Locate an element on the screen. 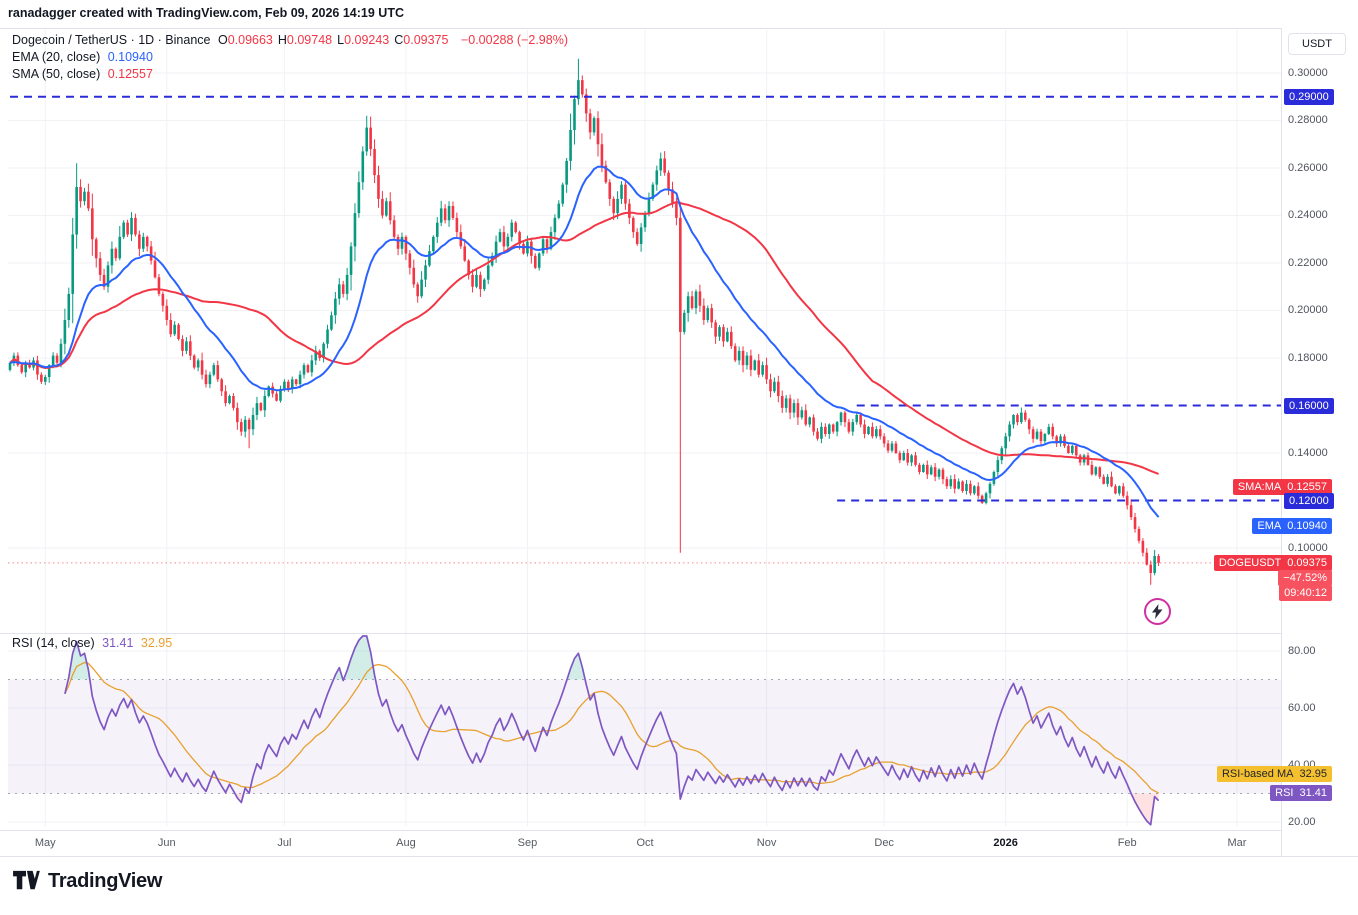  time-axis-label: Aug is located at coordinates (406, 843).